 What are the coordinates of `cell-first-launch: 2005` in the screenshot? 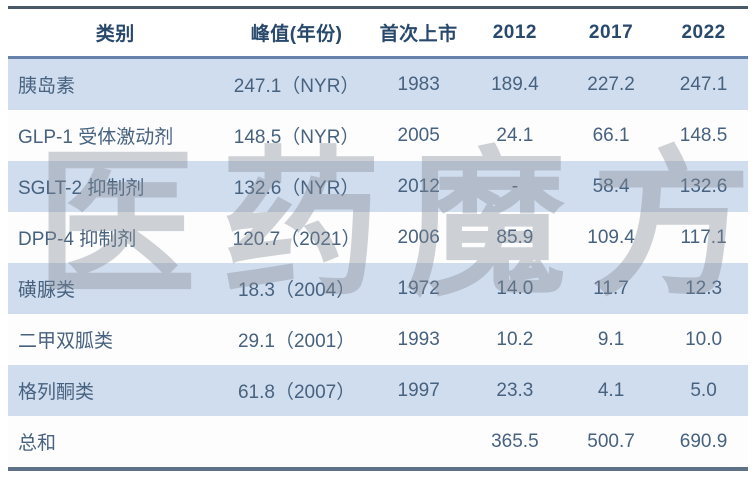 It's located at (418, 135).